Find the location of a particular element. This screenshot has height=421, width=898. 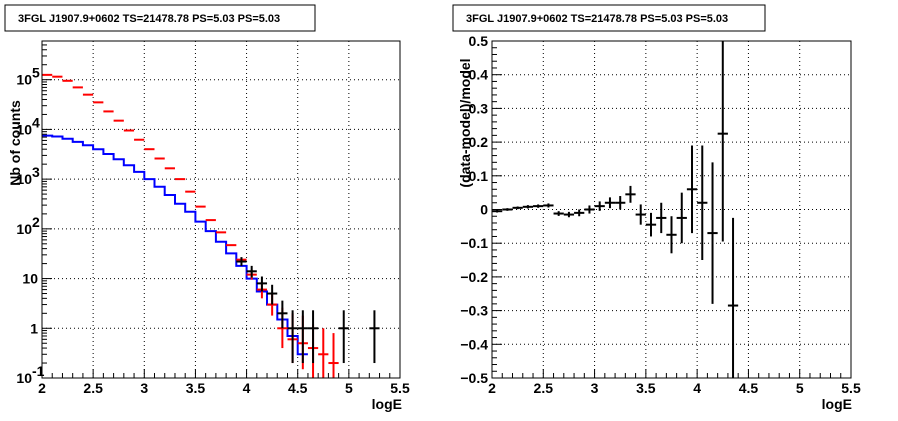

left-x-tick-label: 2 is located at coordinates (42, 388).